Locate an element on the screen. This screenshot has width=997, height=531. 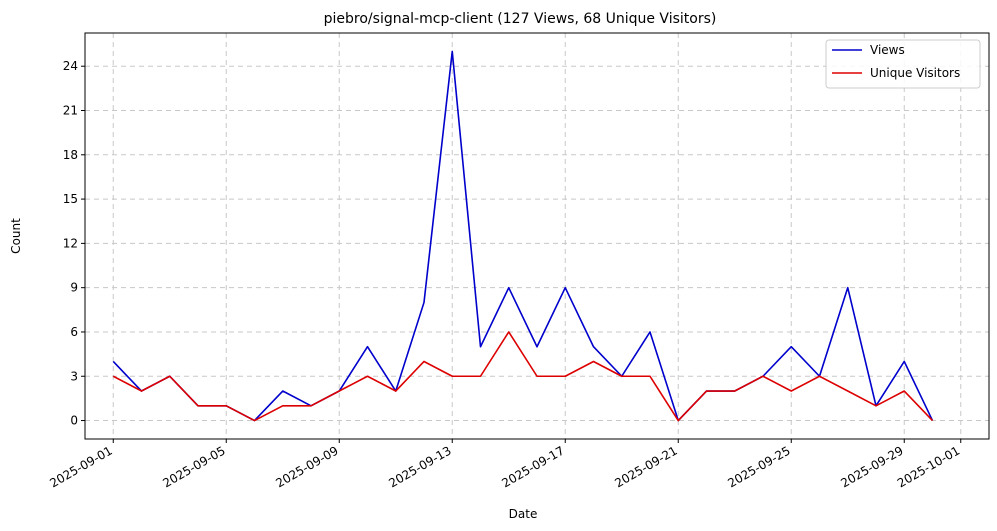
legend-box is located at coordinates (903, 64).